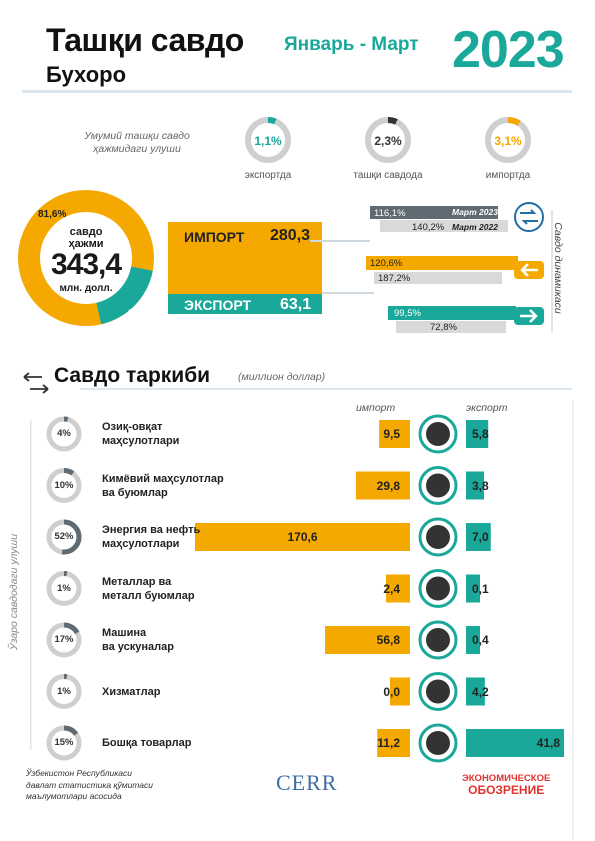 The width and height of the screenshot is (595, 841). What do you see at coordinates (558, 268) in the screenshot?
I see `dynamics-side-label: Савдо динамикаси` at bounding box center [558, 268].